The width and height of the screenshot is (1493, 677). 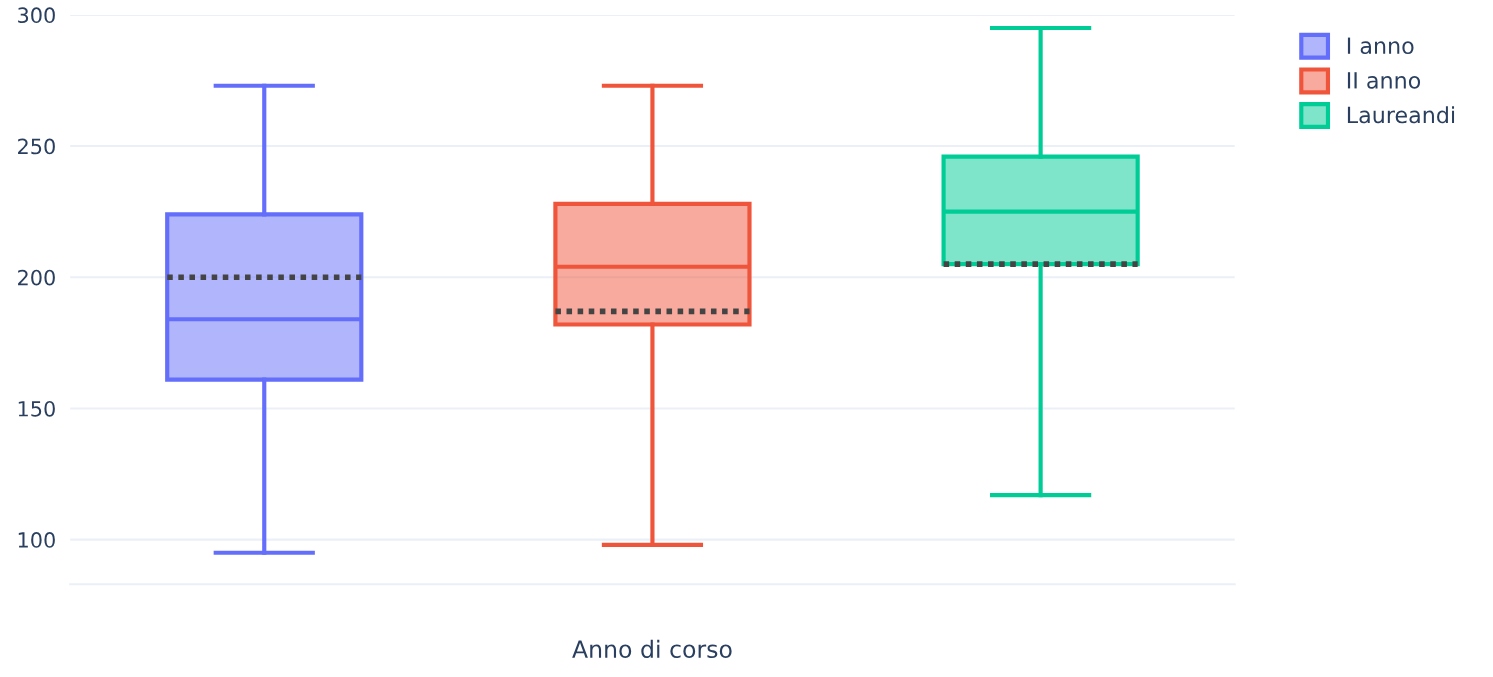 What do you see at coordinates (1401, 115) in the screenshot?
I see `legend-label: Laureandi` at bounding box center [1401, 115].